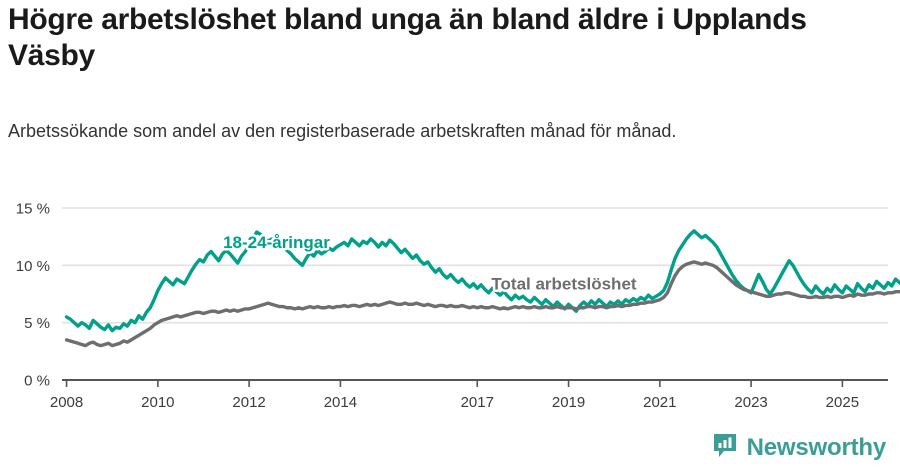 Image resolution: width=900 pixels, height=474 pixels. I want to click on series-label-halo: Total arbetslöshet, so click(563, 283).